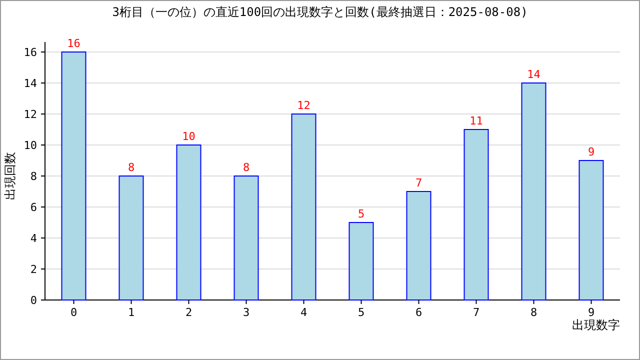 Image resolution: width=640 pixels, height=360 pixels. What do you see at coordinates (304, 312) in the screenshot?
I see `x-tick-label: 4` at bounding box center [304, 312].